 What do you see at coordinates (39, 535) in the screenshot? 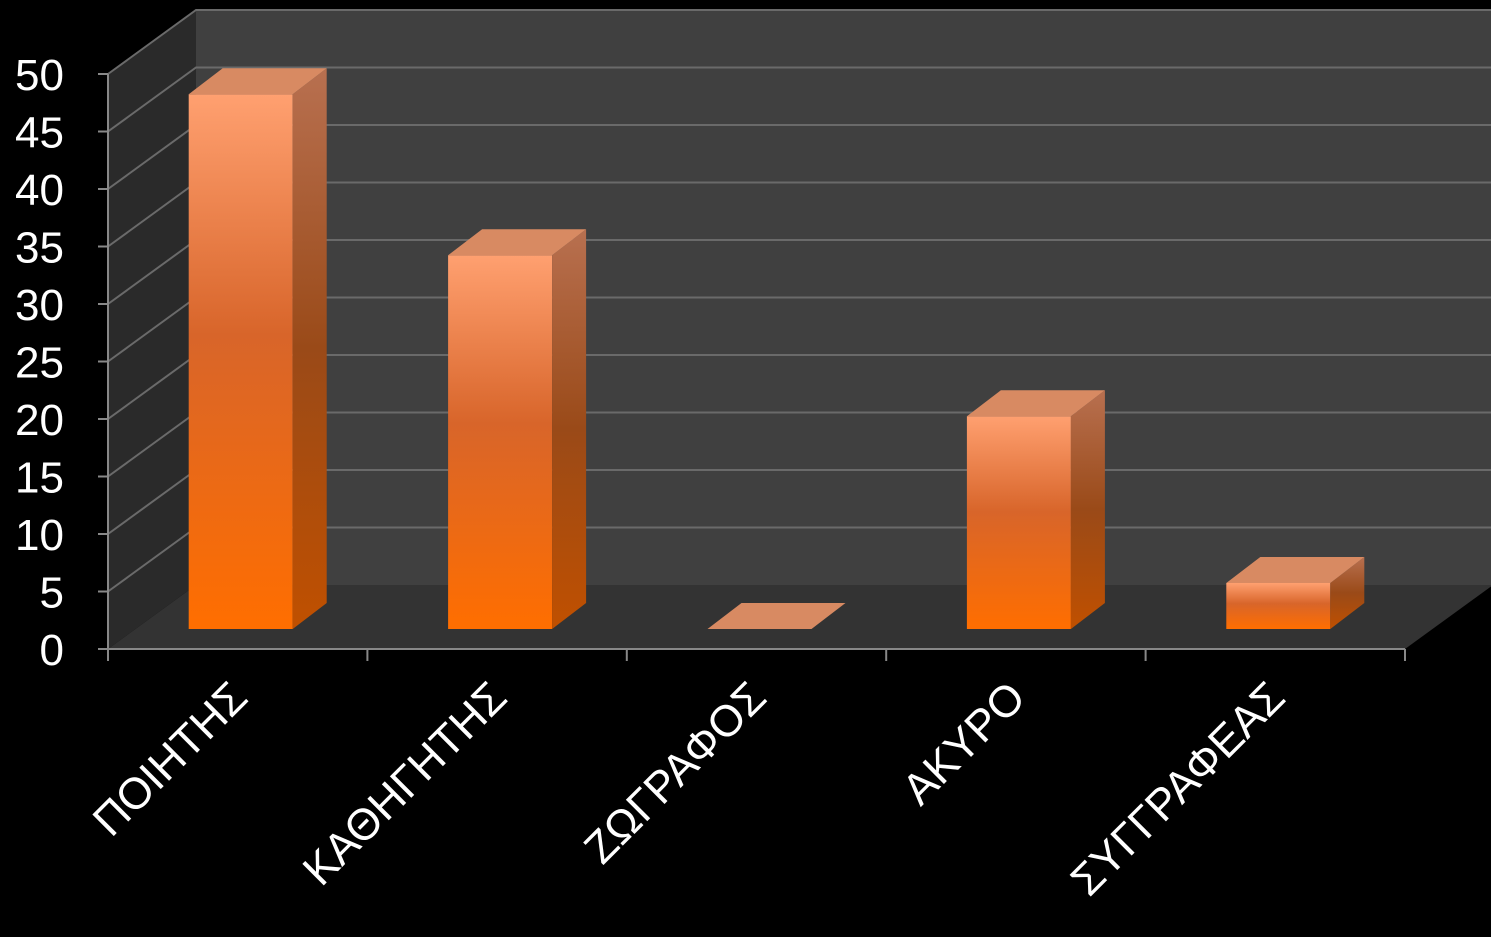
I see `y-tick-label: 10` at bounding box center [39, 535].